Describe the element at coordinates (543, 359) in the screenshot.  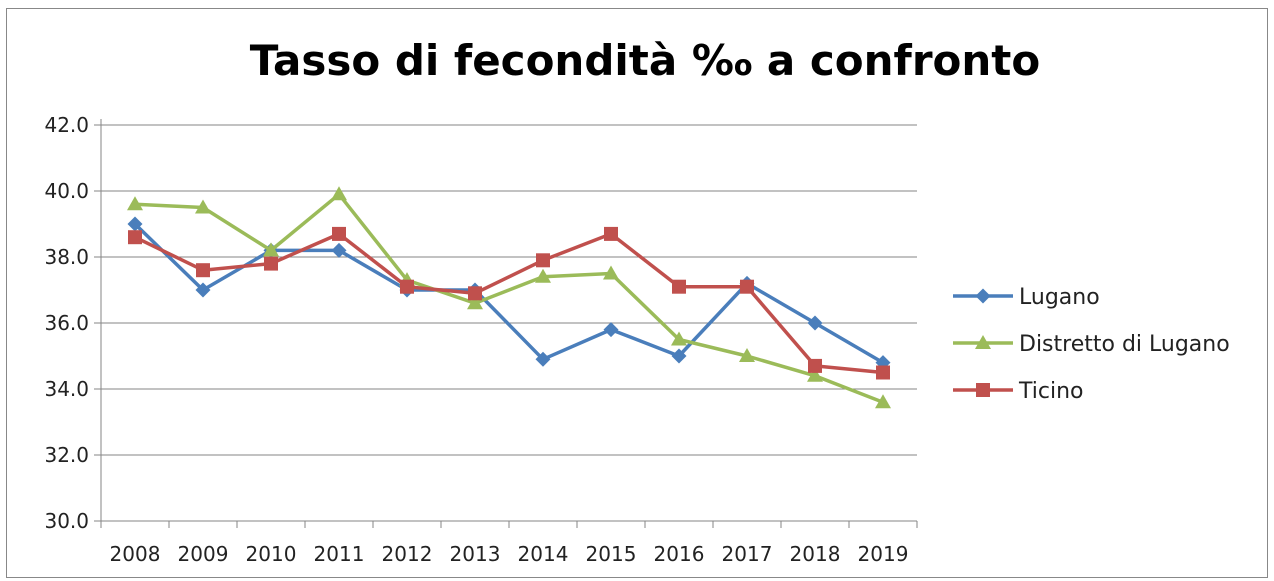
I see `data-point-lugano-2014` at that location.